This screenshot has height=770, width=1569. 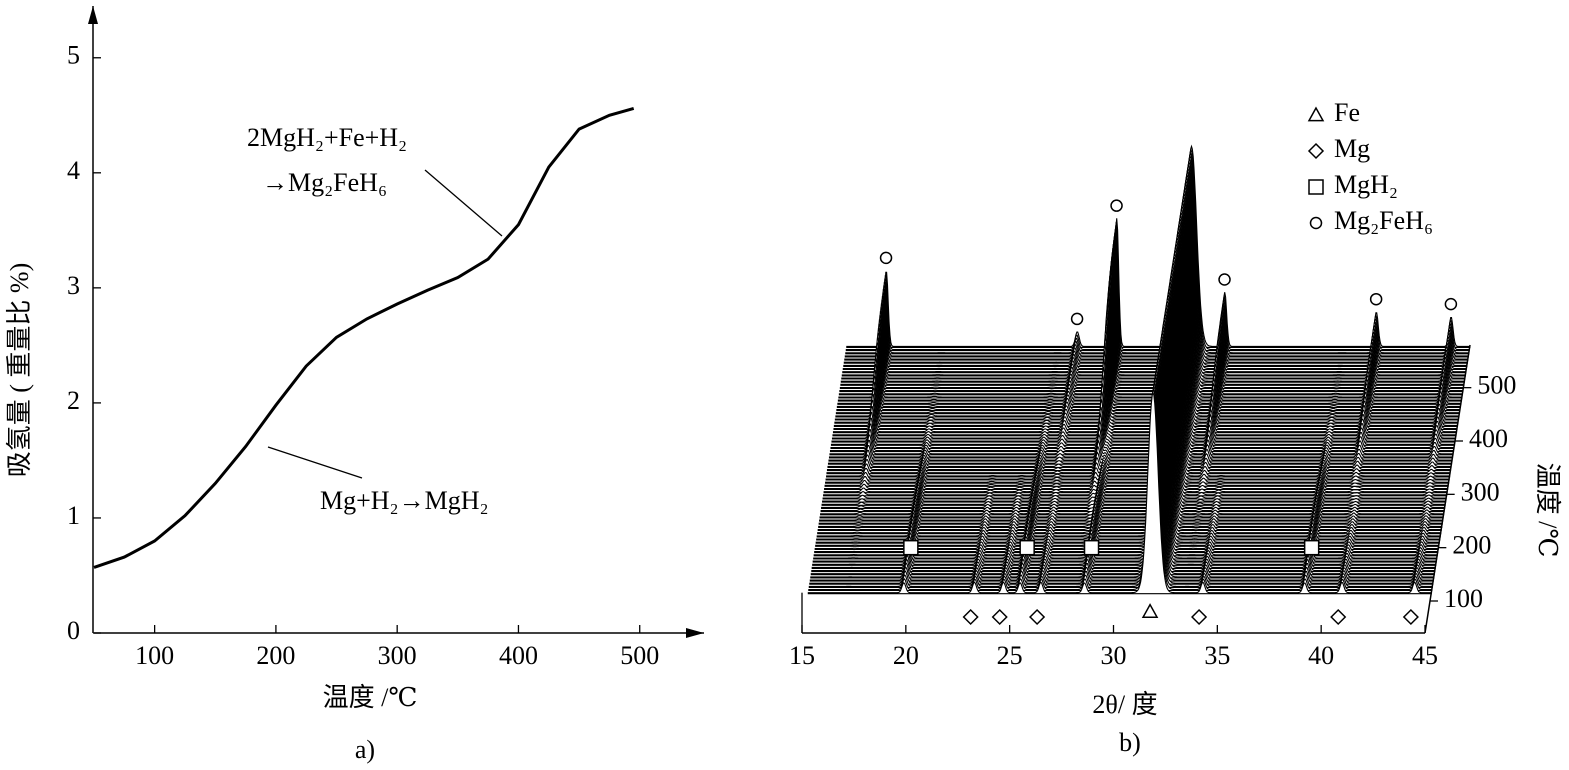 What do you see at coordinates (1447, 489) in the screenshot?
I see `z-axis` at bounding box center [1447, 489].